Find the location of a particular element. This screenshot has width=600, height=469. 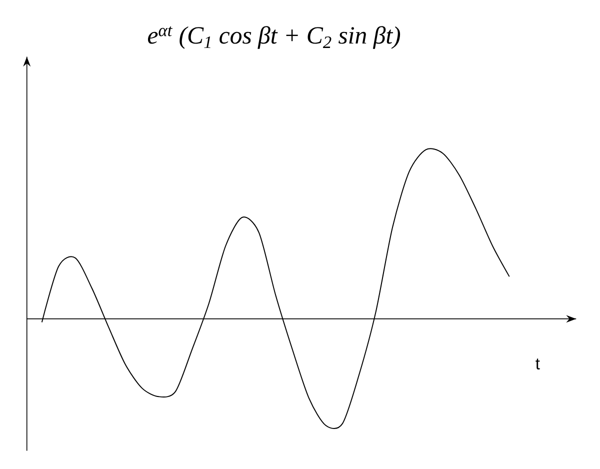

x-axis-title: t is located at coordinates (538, 364).